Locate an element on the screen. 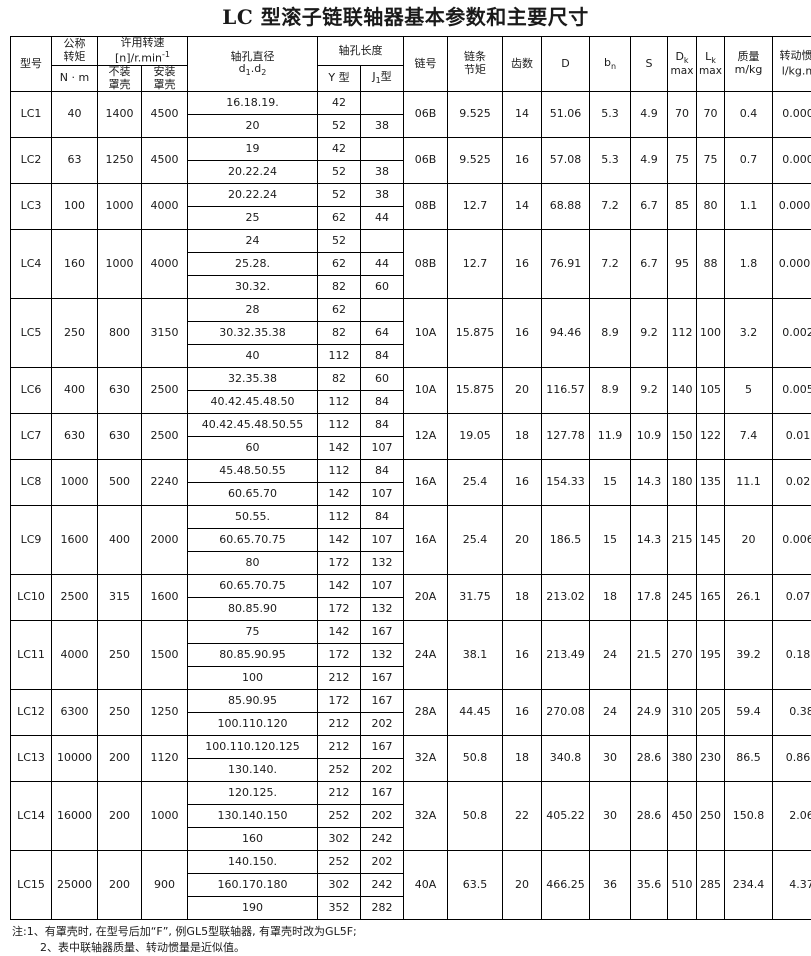 The width and height of the screenshot is (811, 956). cell-bore-diameter: 140.150. is located at coordinates (252, 862).